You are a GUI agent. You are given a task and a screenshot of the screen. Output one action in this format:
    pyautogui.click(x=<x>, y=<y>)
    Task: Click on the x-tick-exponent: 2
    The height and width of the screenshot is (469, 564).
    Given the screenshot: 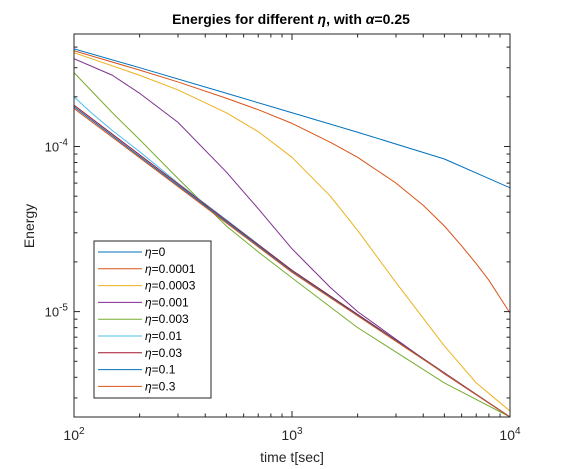 What is the action you would take?
    pyautogui.click(x=82, y=431)
    